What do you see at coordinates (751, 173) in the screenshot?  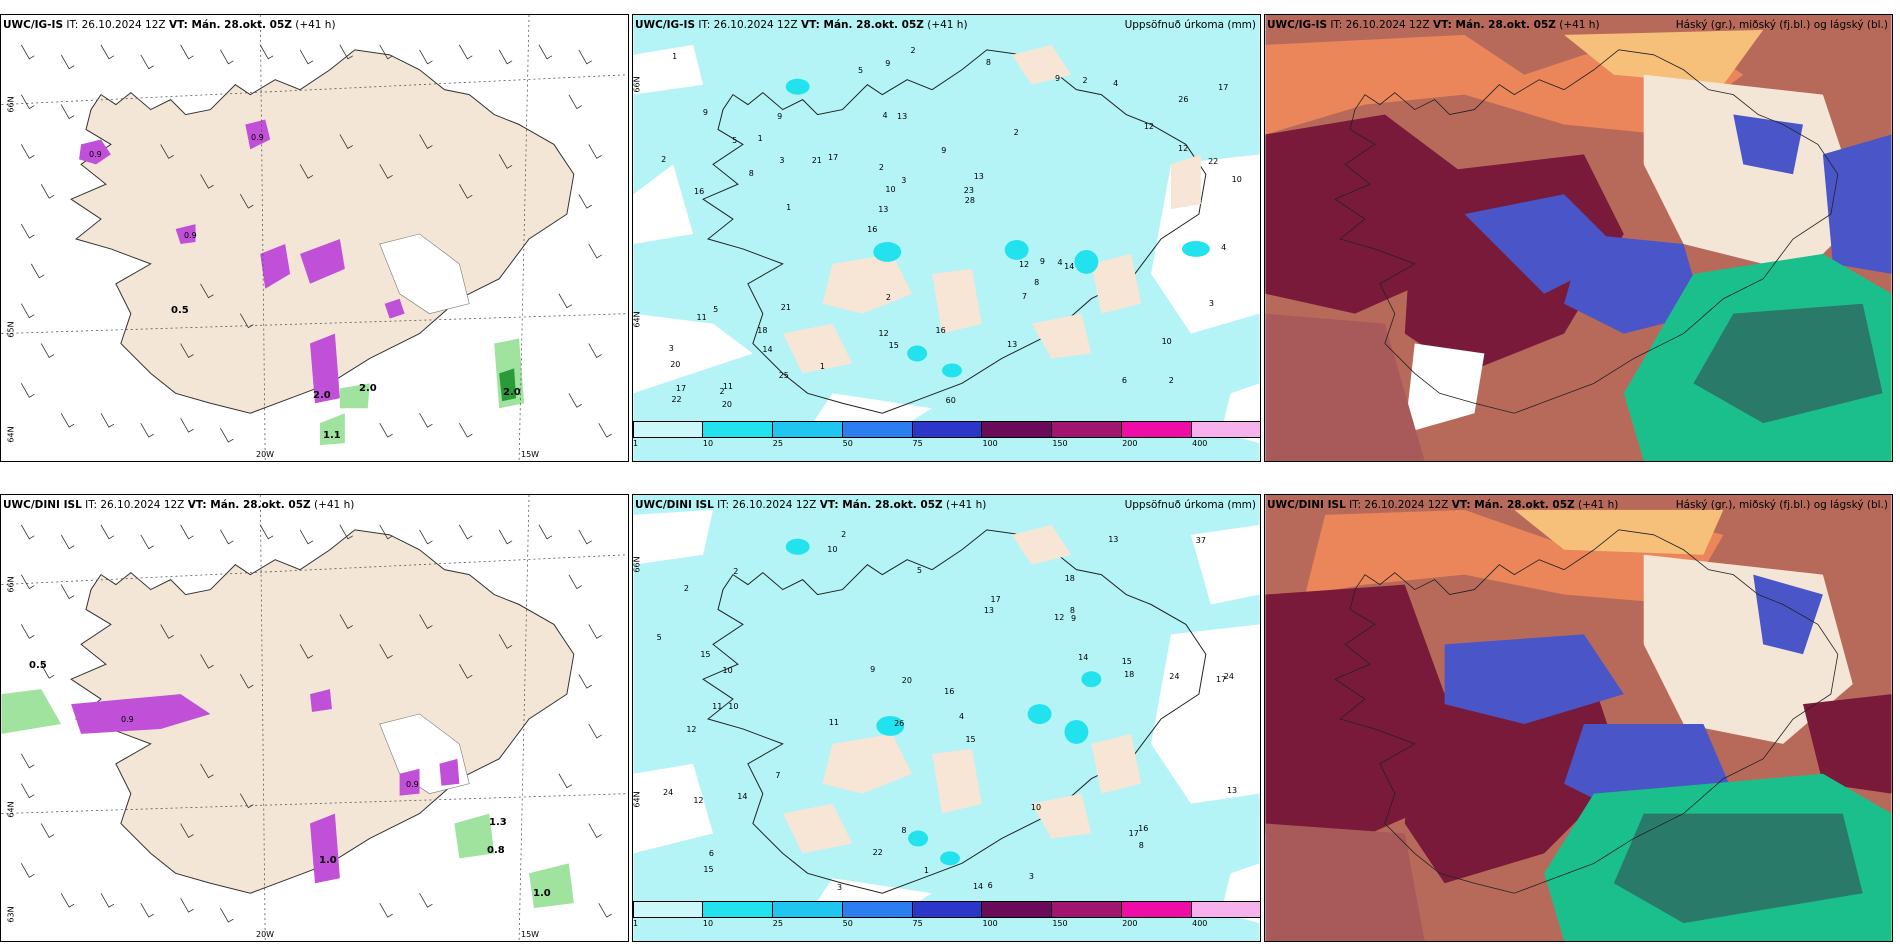 I see `precip-value: 8` at bounding box center [751, 173].